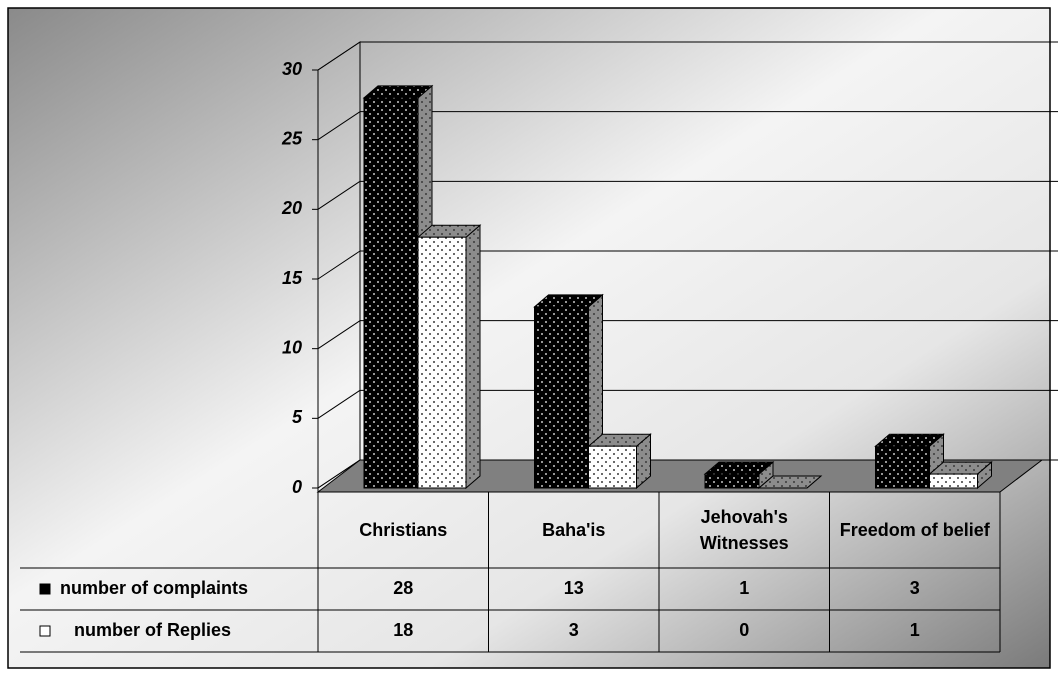  What do you see at coordinates (291, 208) in the screenshot?
I see `y-tick-label: 20` at bounding box center [291, 208].